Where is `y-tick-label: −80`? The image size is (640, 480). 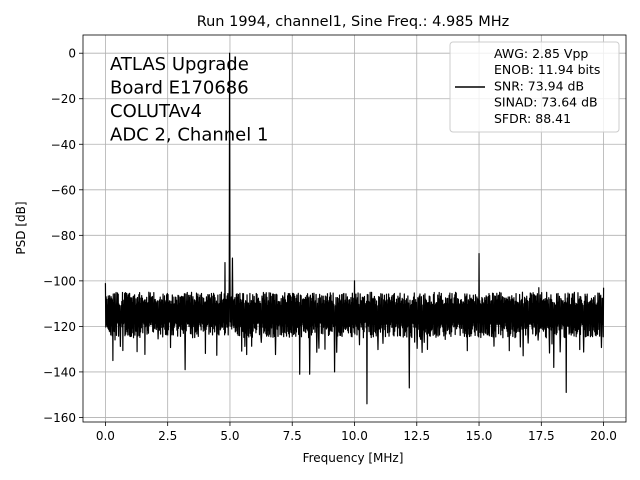
y-tick-label: −80 is located at coordinates (63, 236).